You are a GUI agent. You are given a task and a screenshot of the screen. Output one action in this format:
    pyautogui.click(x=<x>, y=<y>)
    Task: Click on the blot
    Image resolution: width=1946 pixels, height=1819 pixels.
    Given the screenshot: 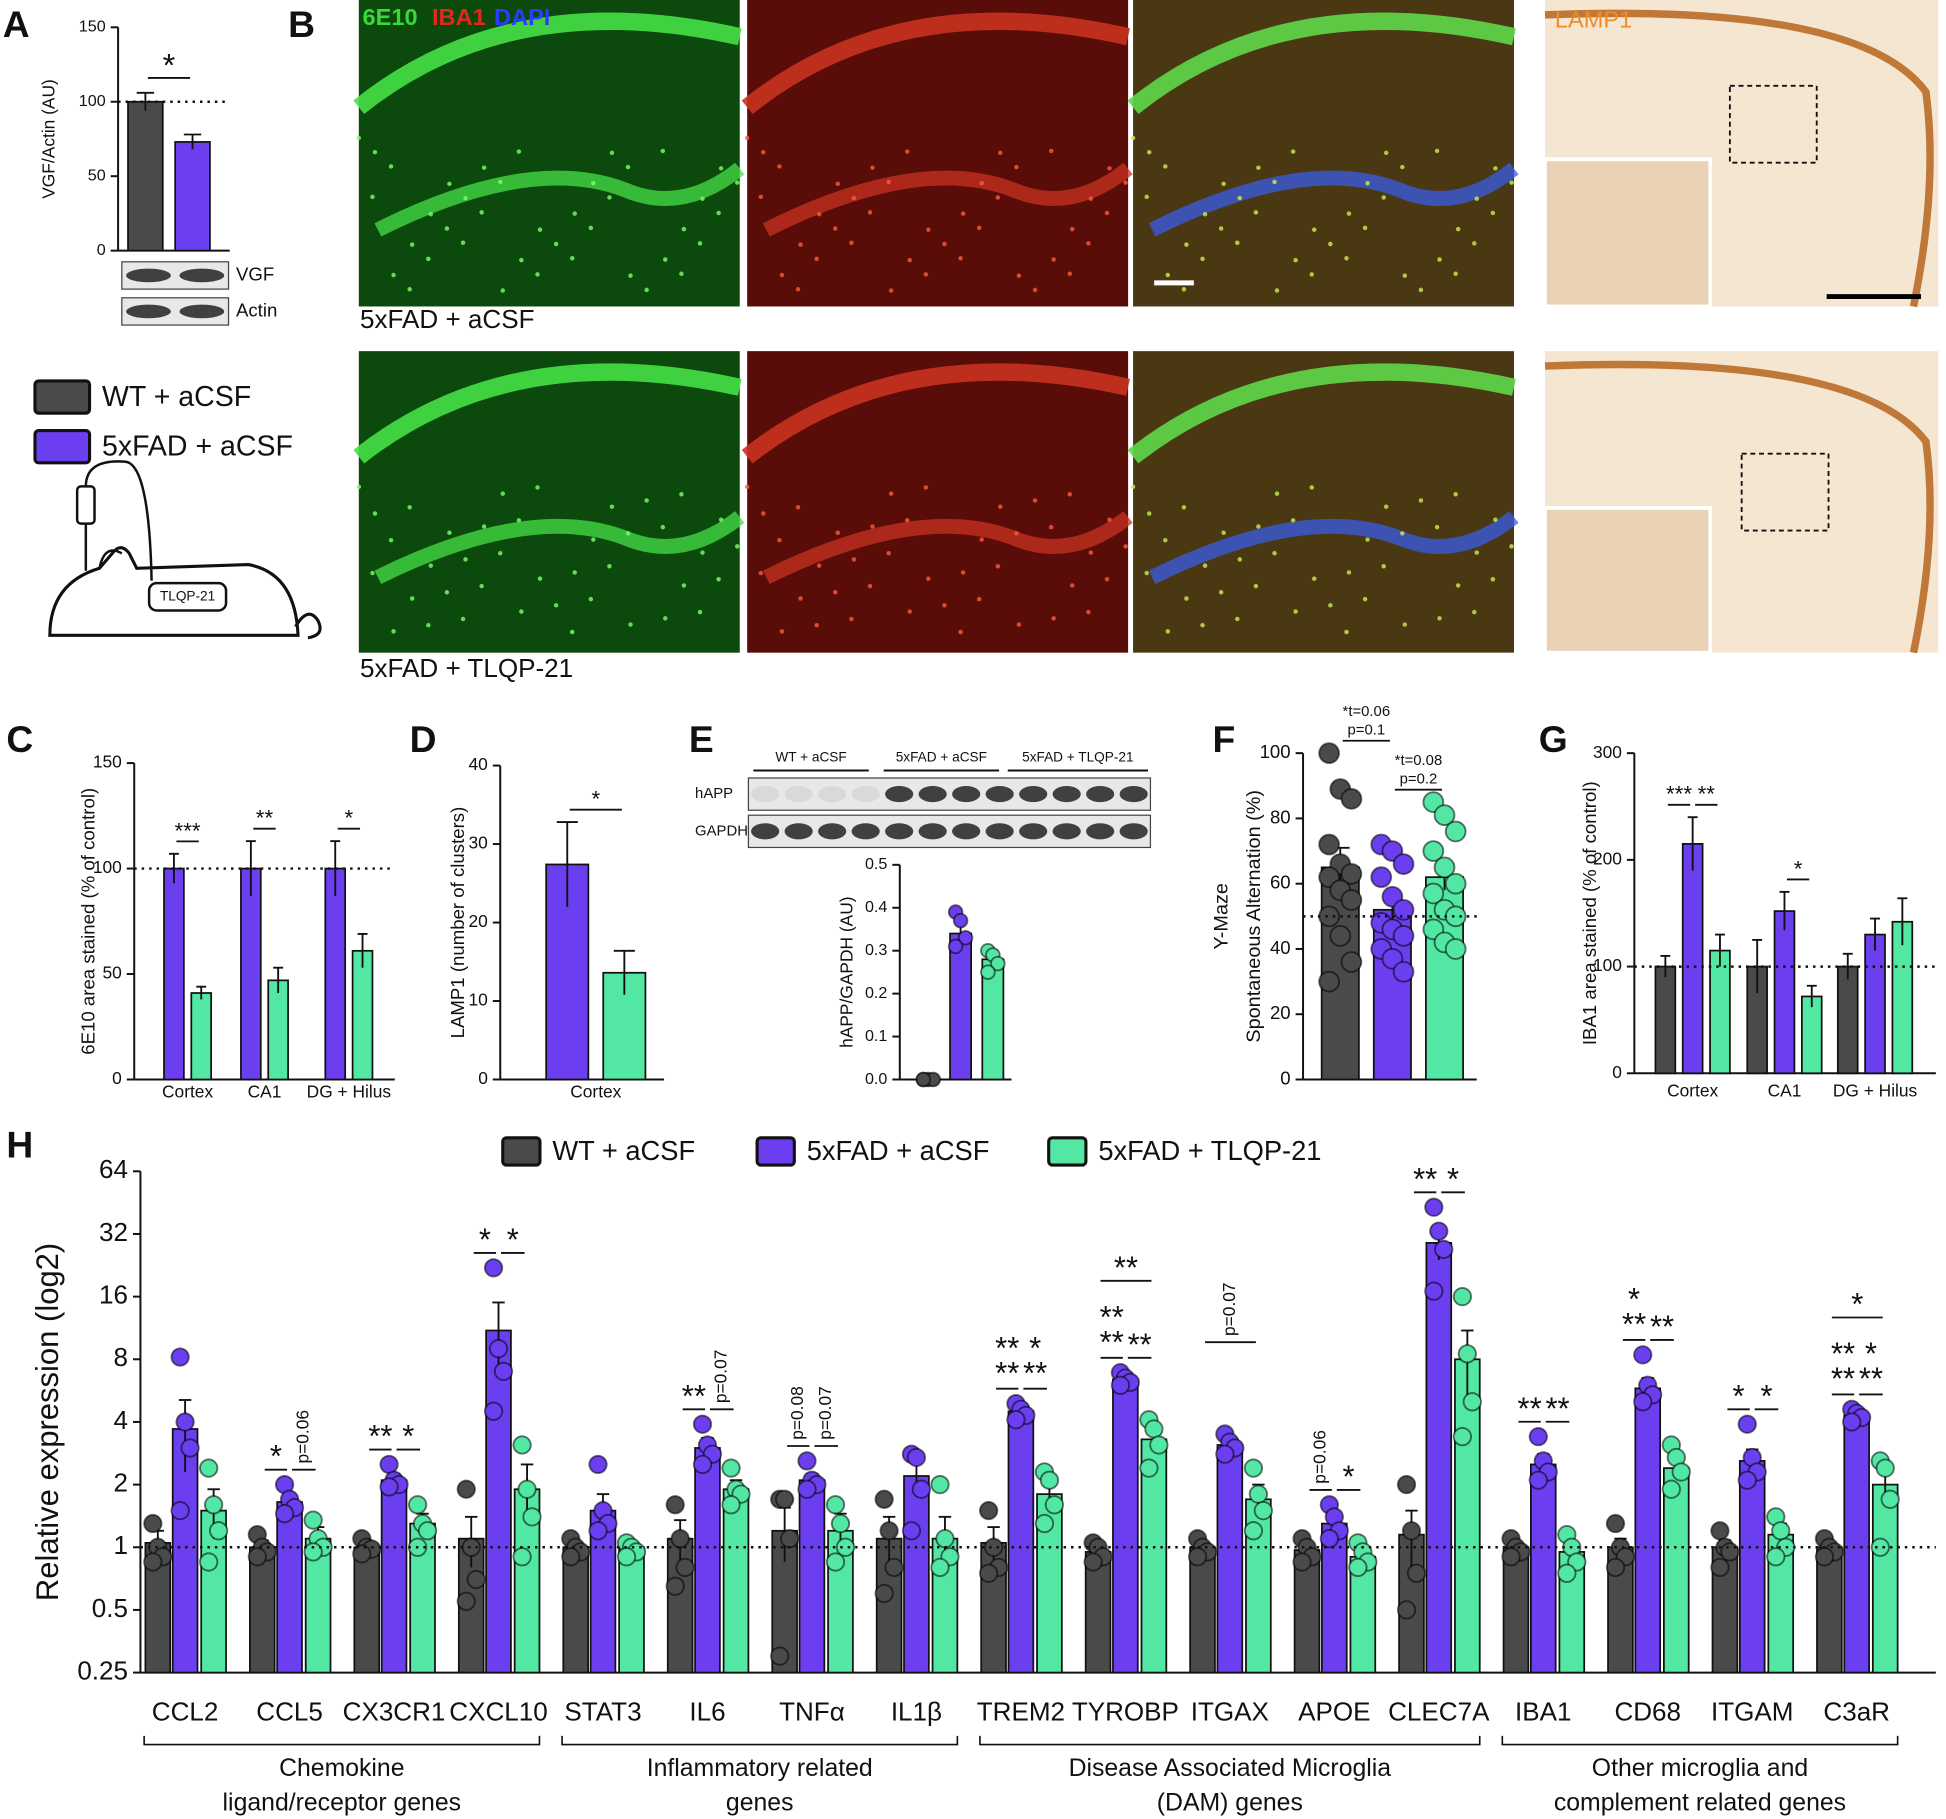 What is the action you would take?
    pyautogui.click(x=949, y=794)
    